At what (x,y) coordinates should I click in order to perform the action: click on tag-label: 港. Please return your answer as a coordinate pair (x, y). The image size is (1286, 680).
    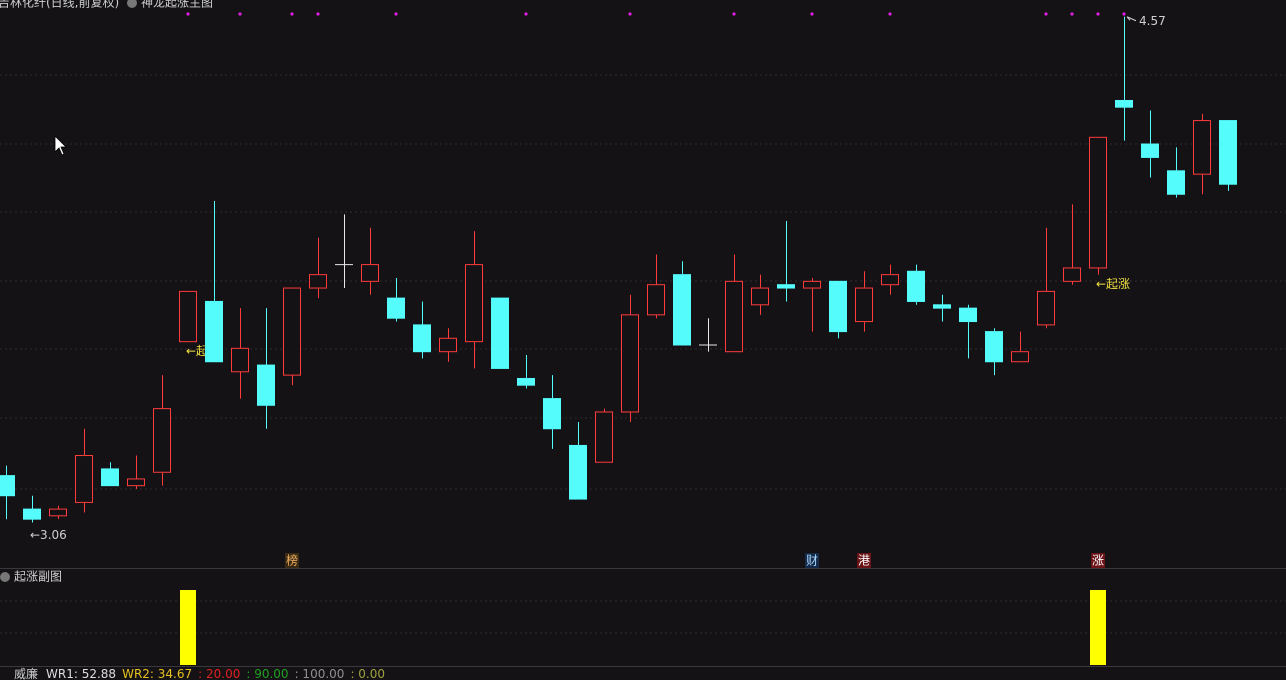
    Looking at the image, I should click on (864, 561).